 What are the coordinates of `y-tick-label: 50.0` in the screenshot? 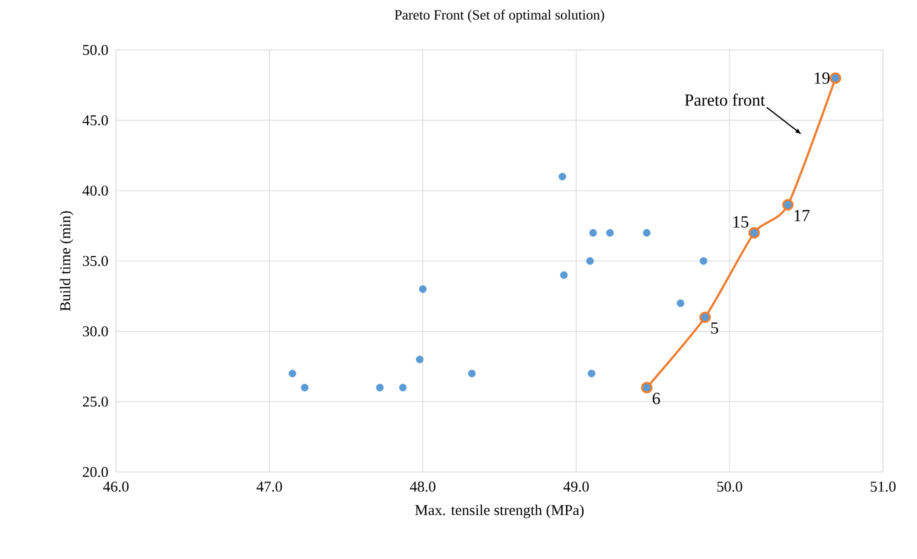 It's located at (95, 50).